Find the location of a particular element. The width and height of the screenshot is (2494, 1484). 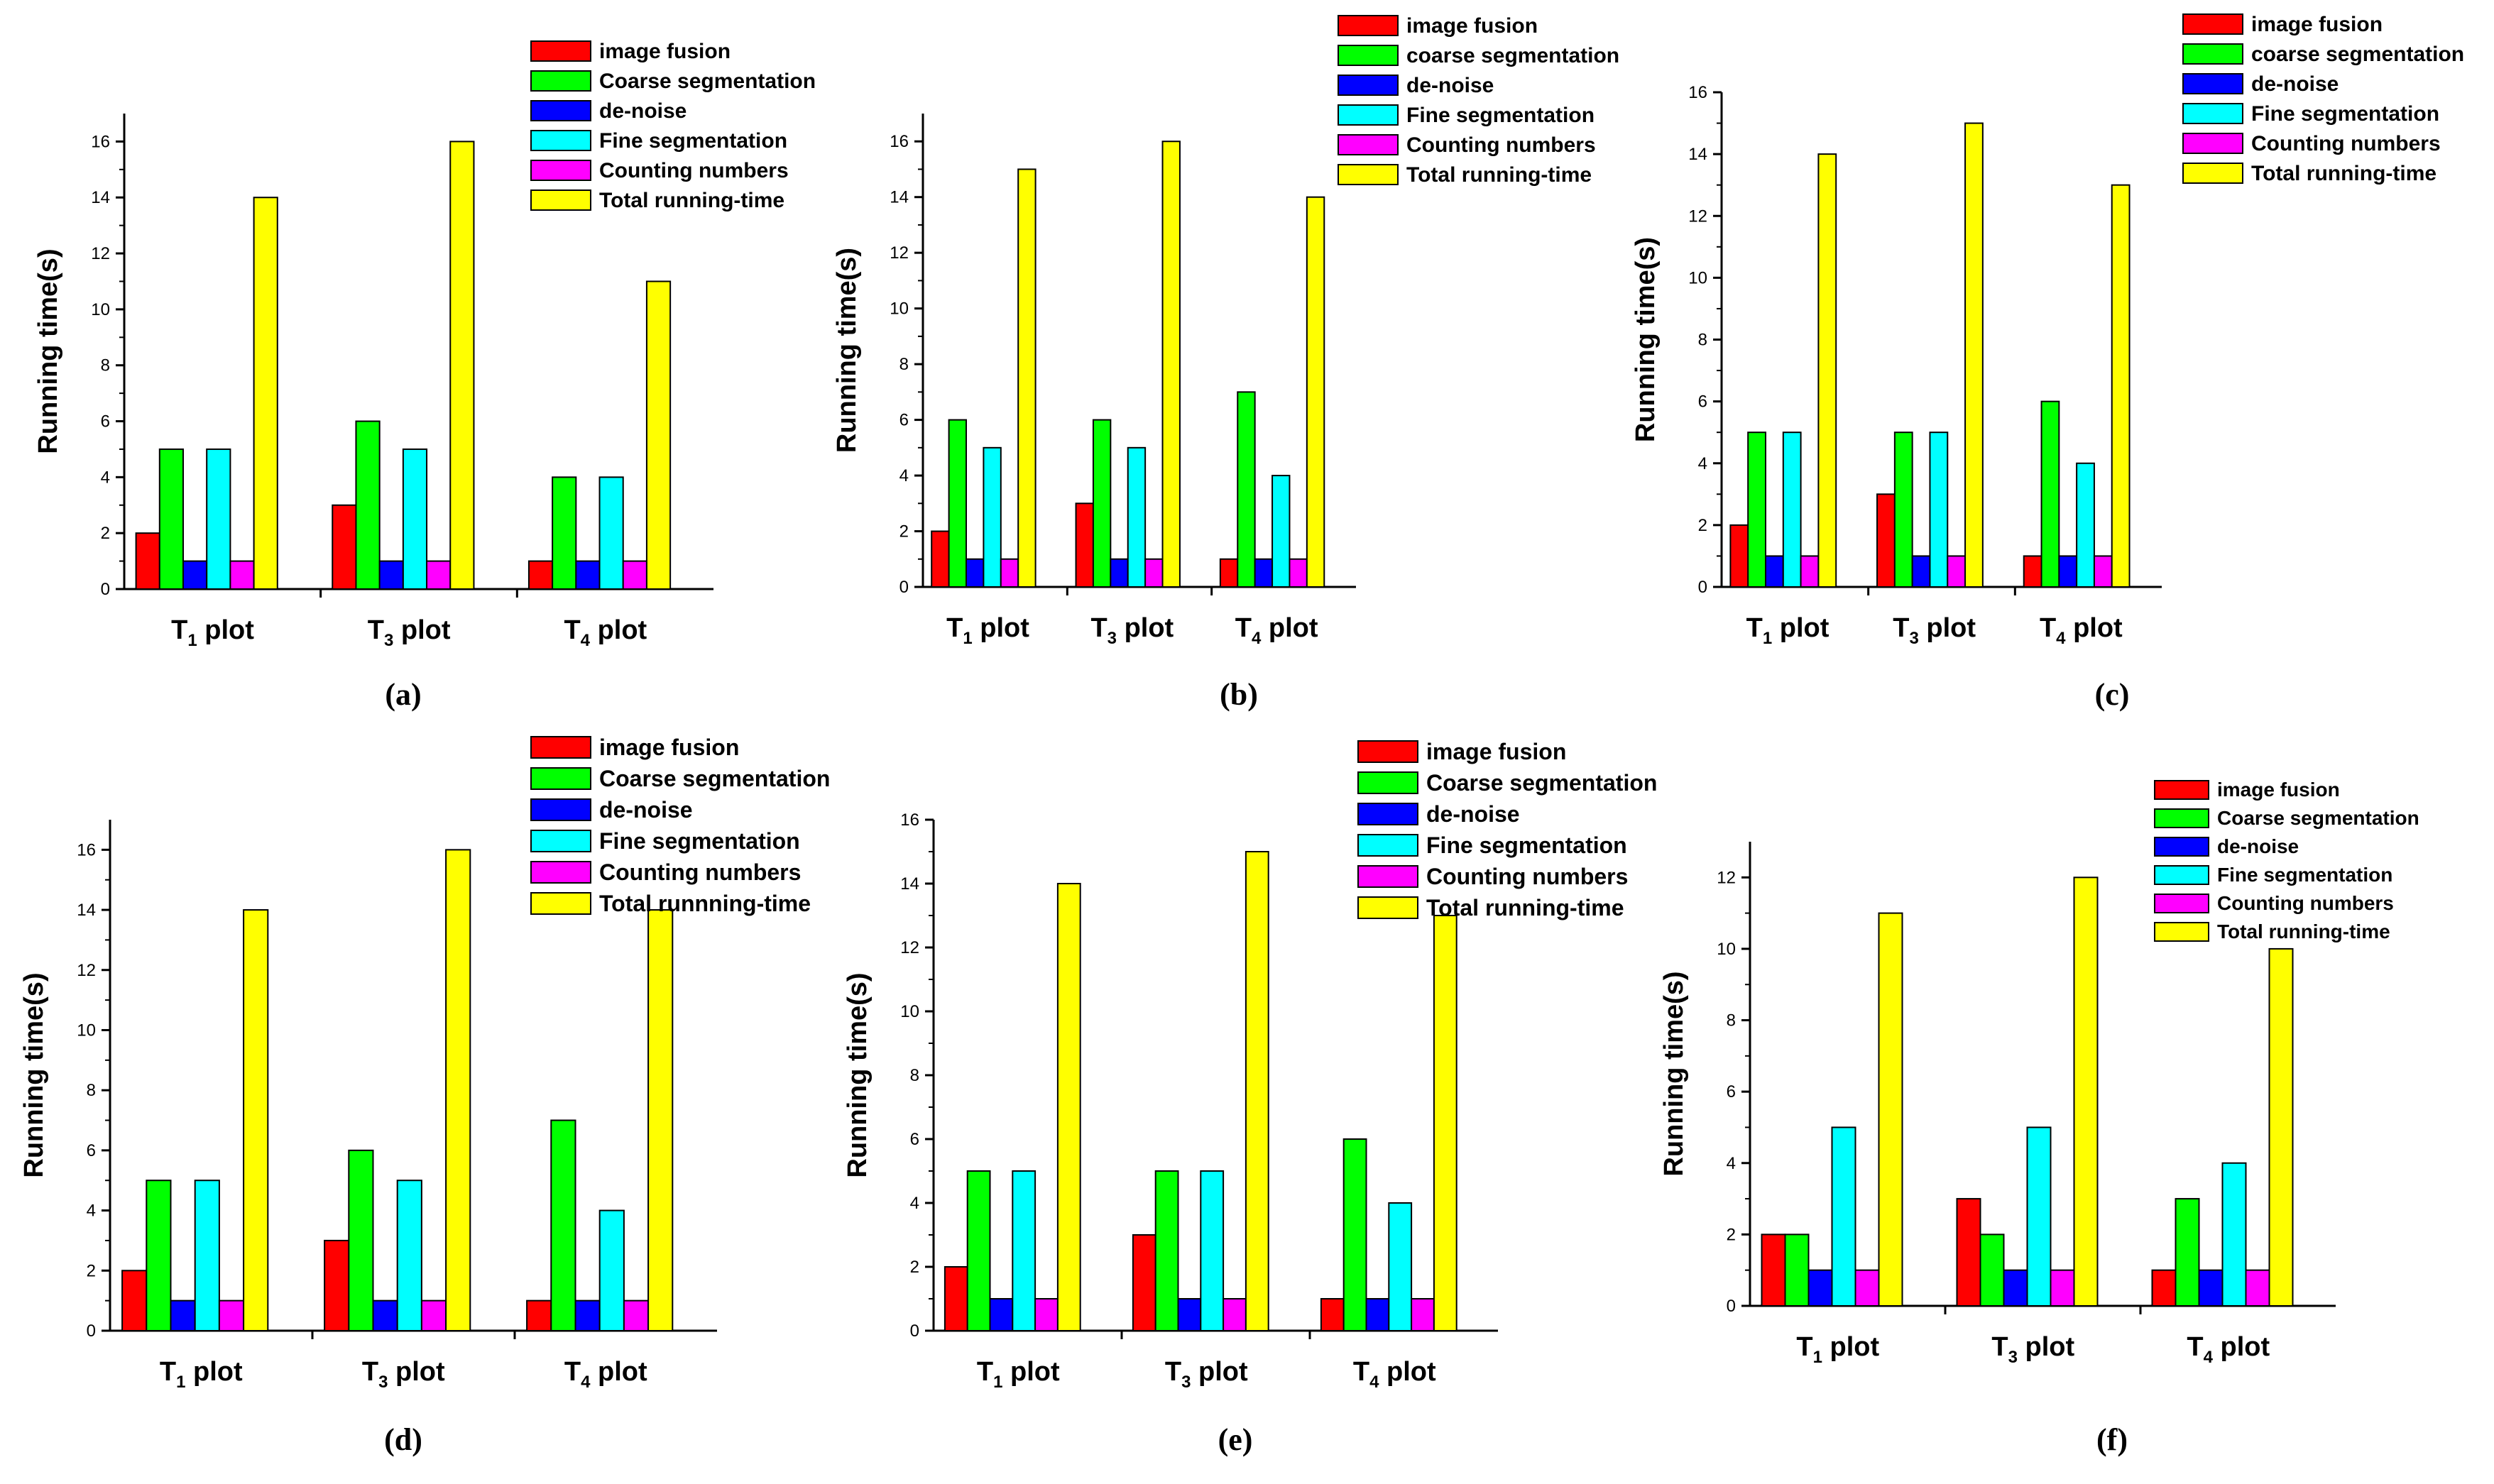

y-tick-label: 8 is located at coordinates (91, 1090).